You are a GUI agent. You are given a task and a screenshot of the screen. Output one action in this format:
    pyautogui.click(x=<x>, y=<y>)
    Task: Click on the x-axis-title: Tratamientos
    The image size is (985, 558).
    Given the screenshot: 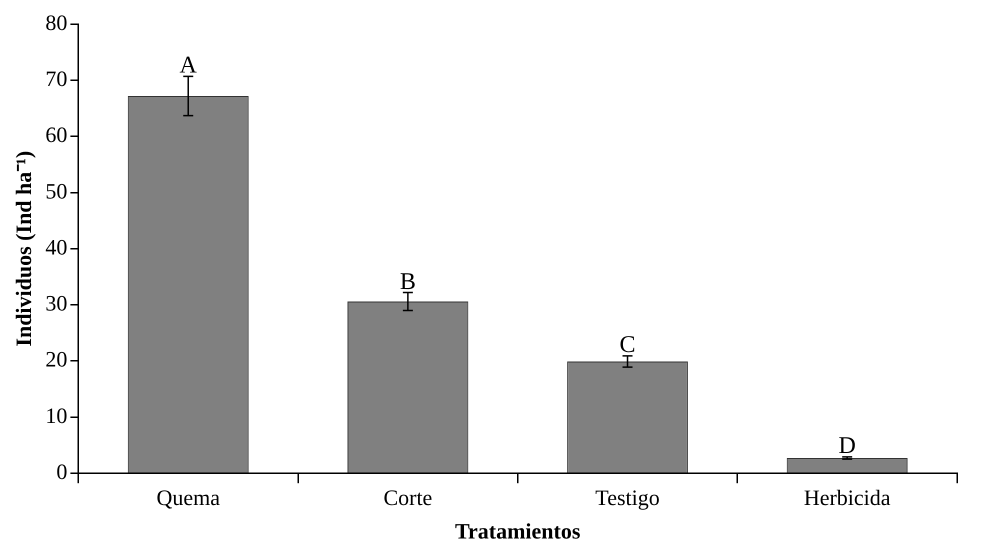 What is the action you would take?
    pyautogui.click(x=517, y=531)
    